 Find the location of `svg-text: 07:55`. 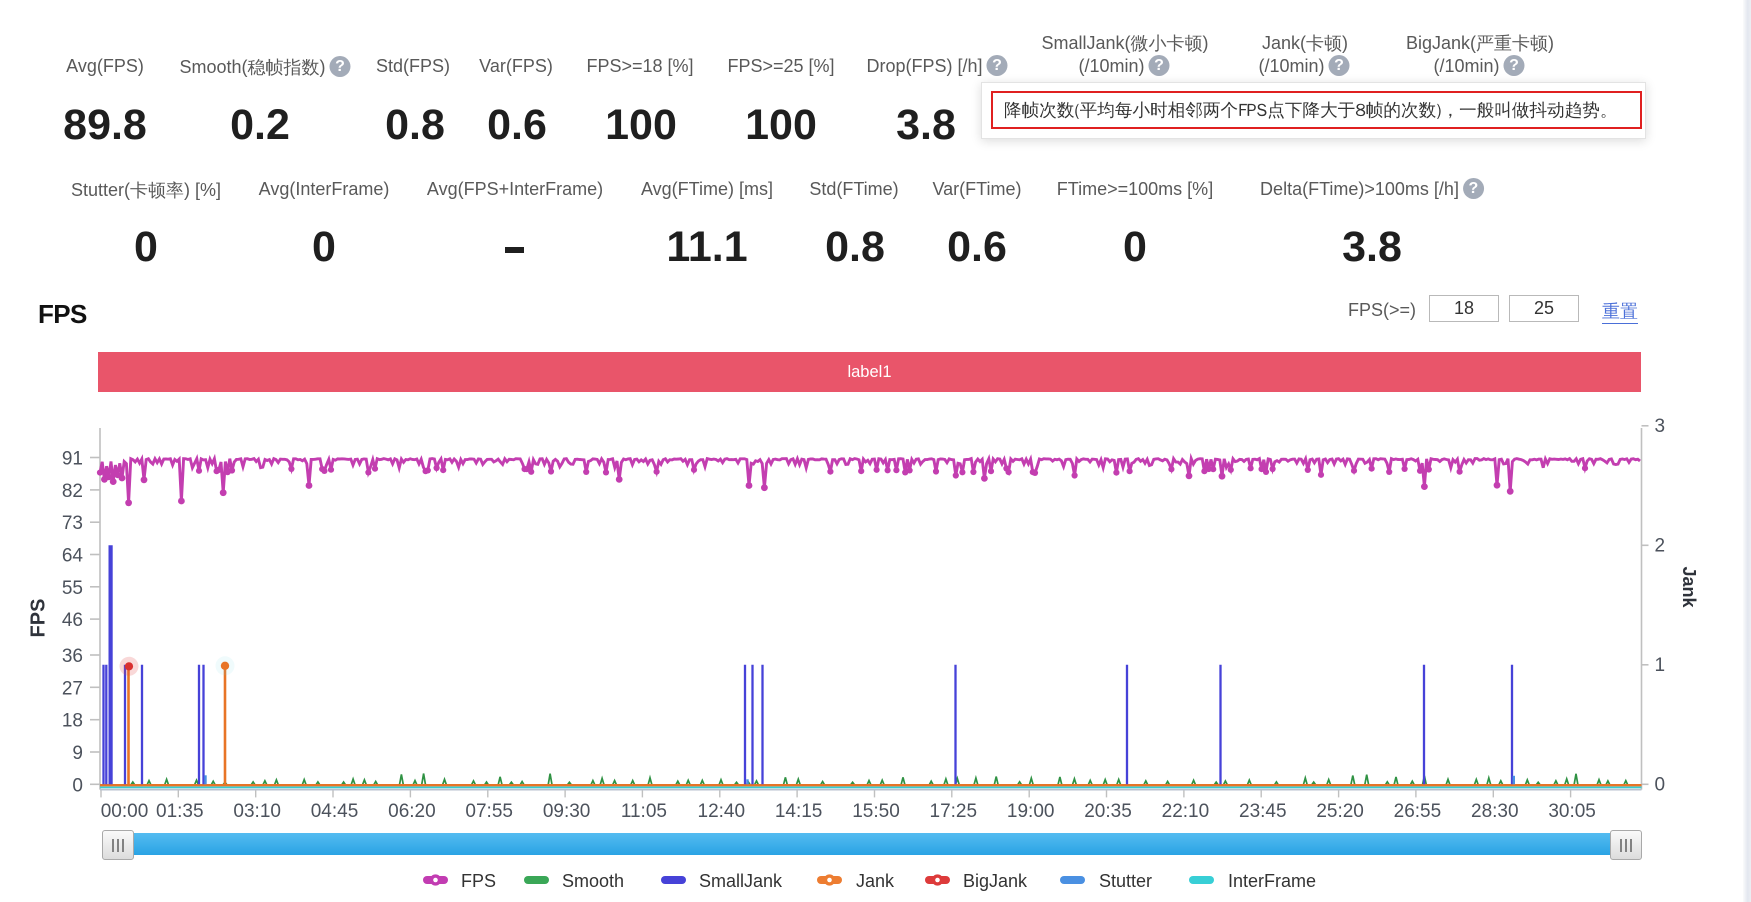

svg-text: 07:55 is located at coordinates (489, 811).